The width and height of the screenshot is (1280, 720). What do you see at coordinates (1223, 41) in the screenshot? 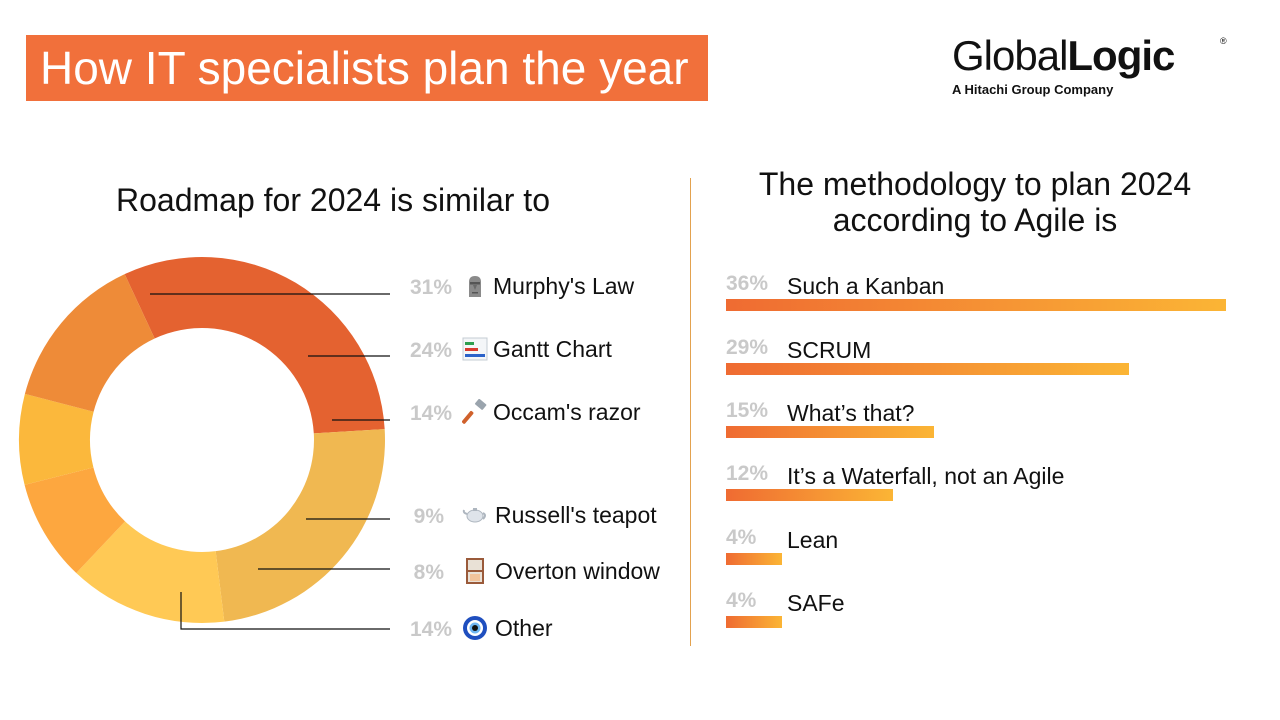
I see `logo-registered-mark: ®` at bounding box center [1223, 41].